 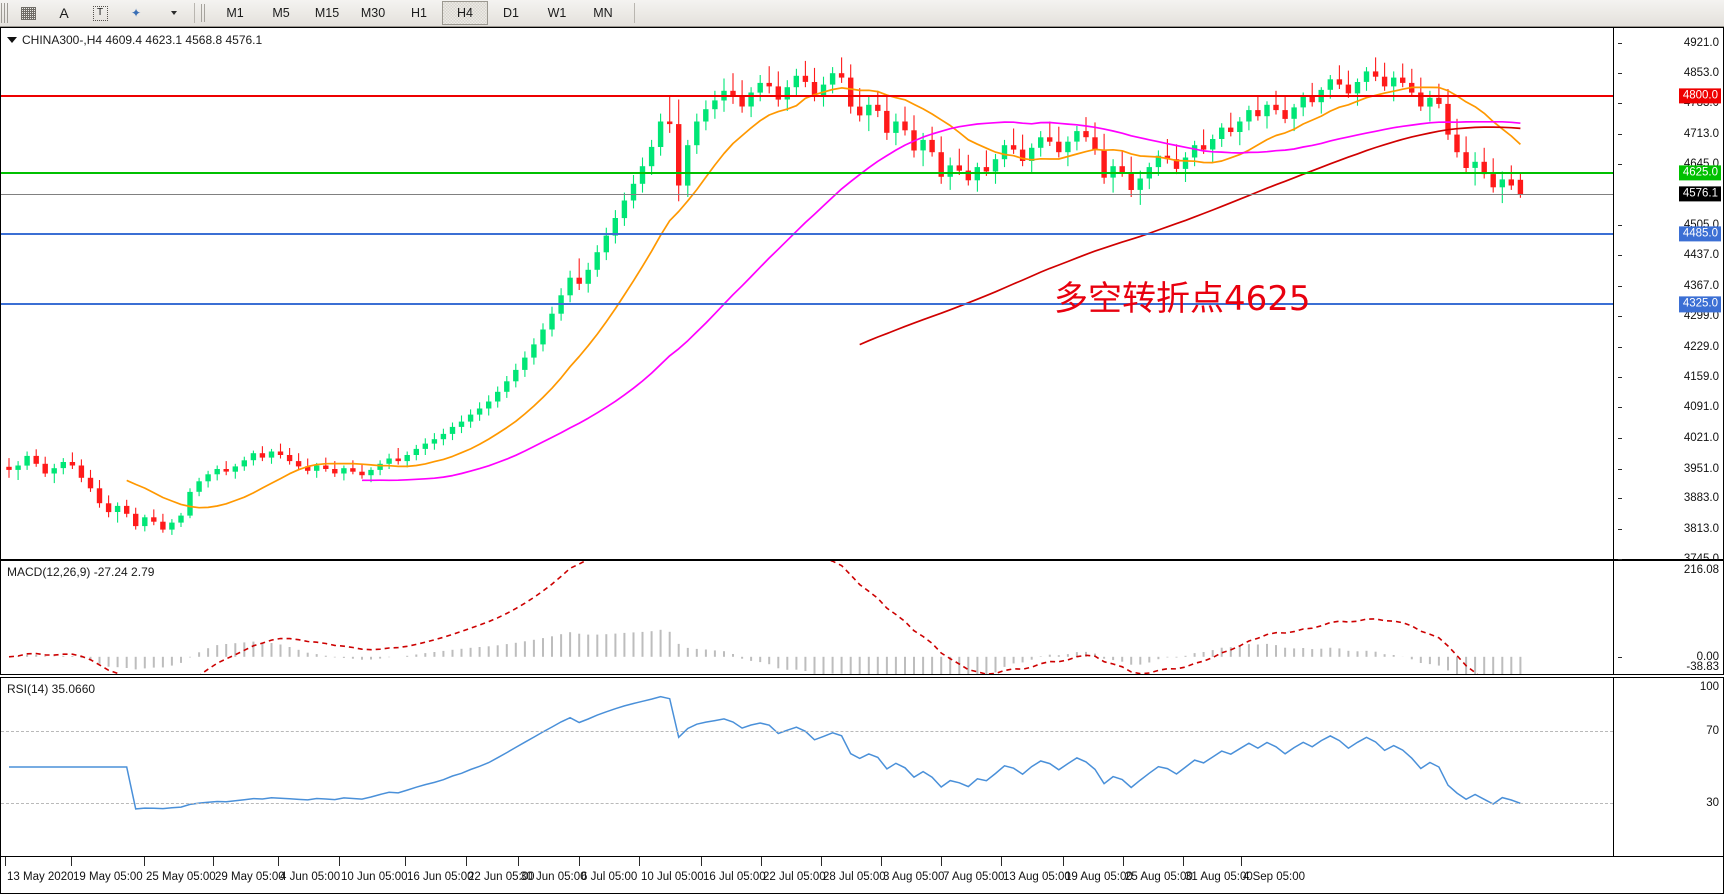 I want to click on timeframe-m30: M30, so click(x=373, y=13).